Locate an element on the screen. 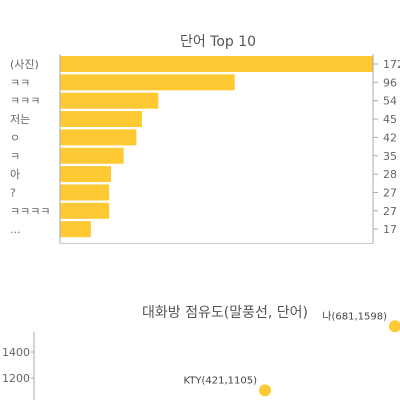 This screenshot has width=400, height=400. value-label: 45 is located at coordinates (390, 119).